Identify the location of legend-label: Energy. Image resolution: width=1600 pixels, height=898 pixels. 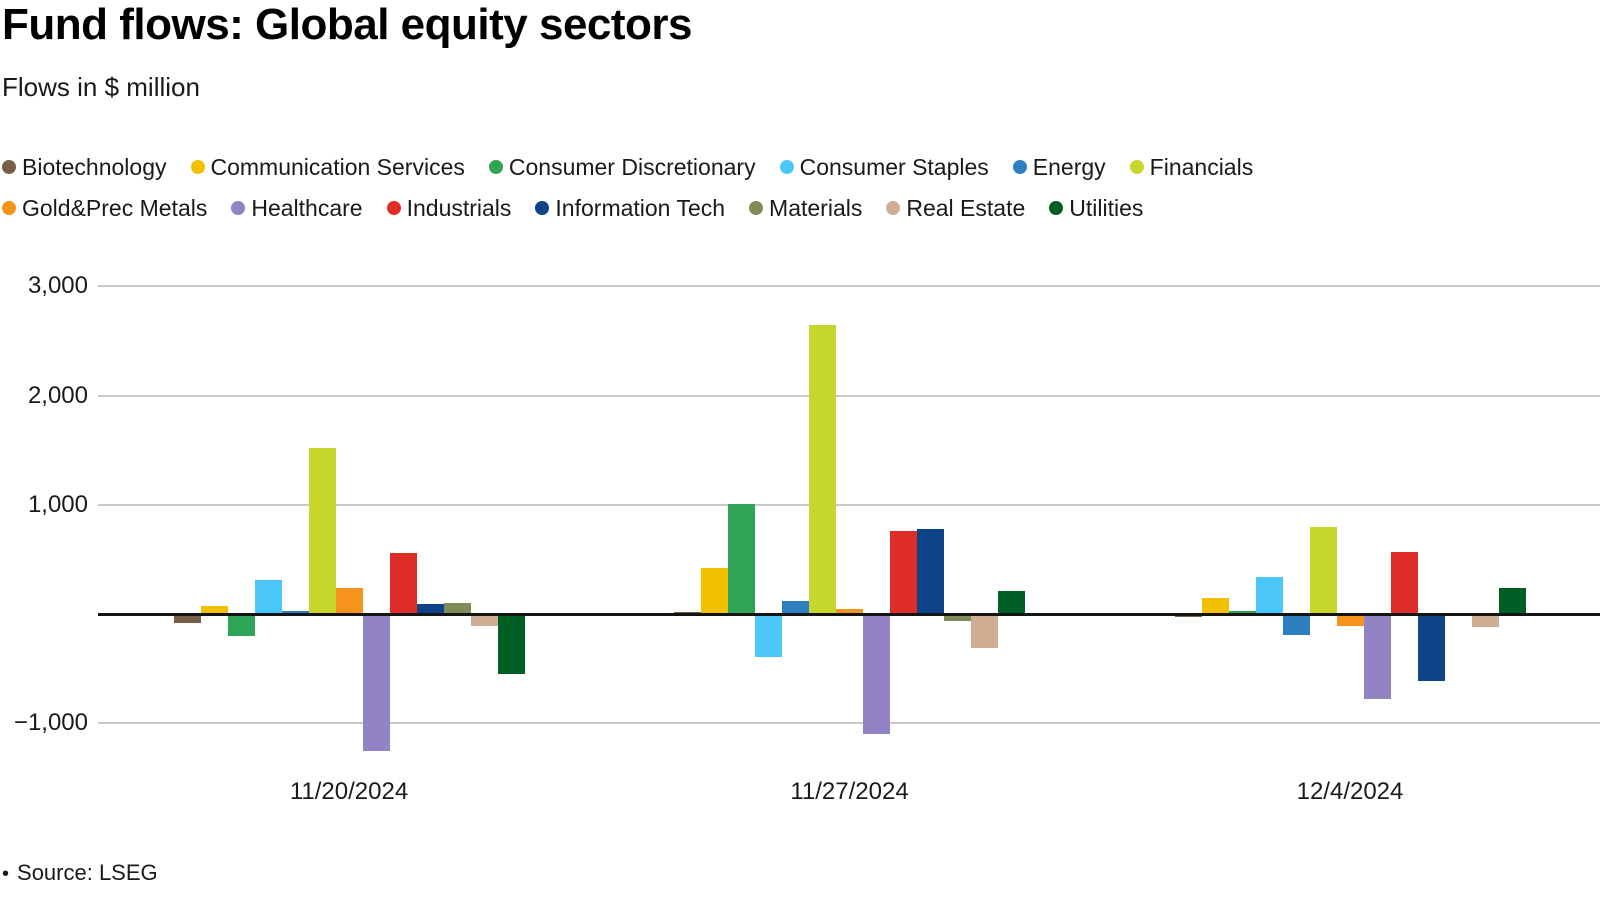
(1069, 167).